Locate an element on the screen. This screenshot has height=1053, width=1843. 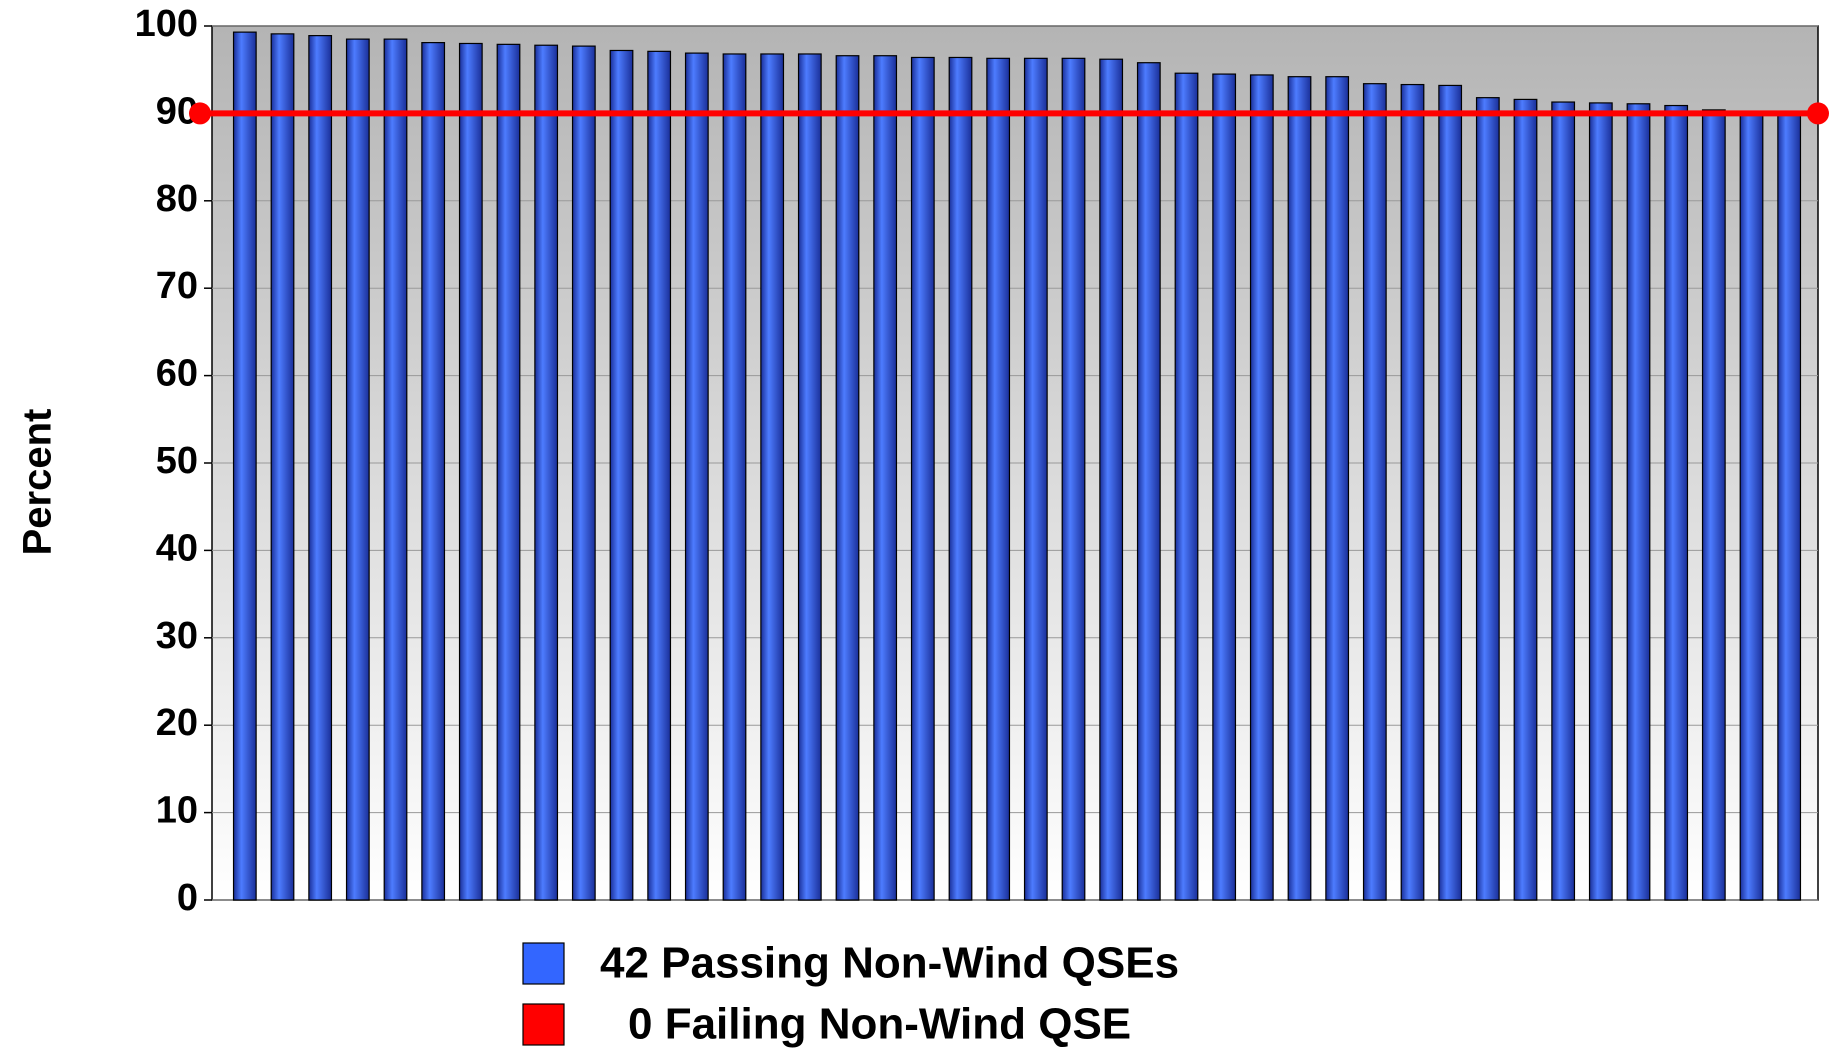
y-tick-label: 30 is located at coordinates (177, 636).